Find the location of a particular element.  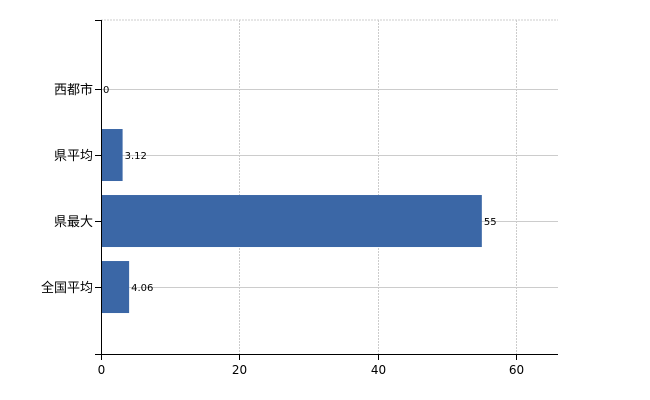

y-category-label: 県最大 is located at coordinates (73, 222).